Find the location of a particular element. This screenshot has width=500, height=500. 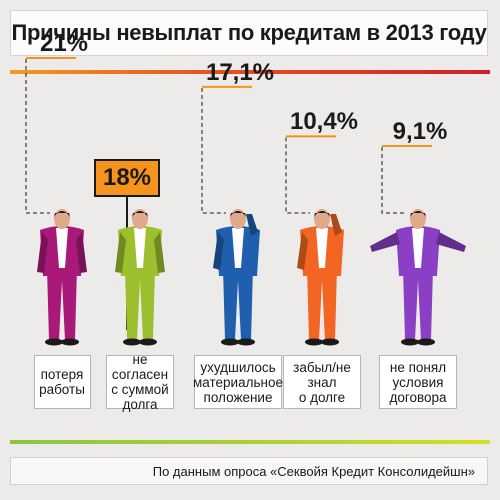

value-label: 18% is located at coordinates (127, 177).